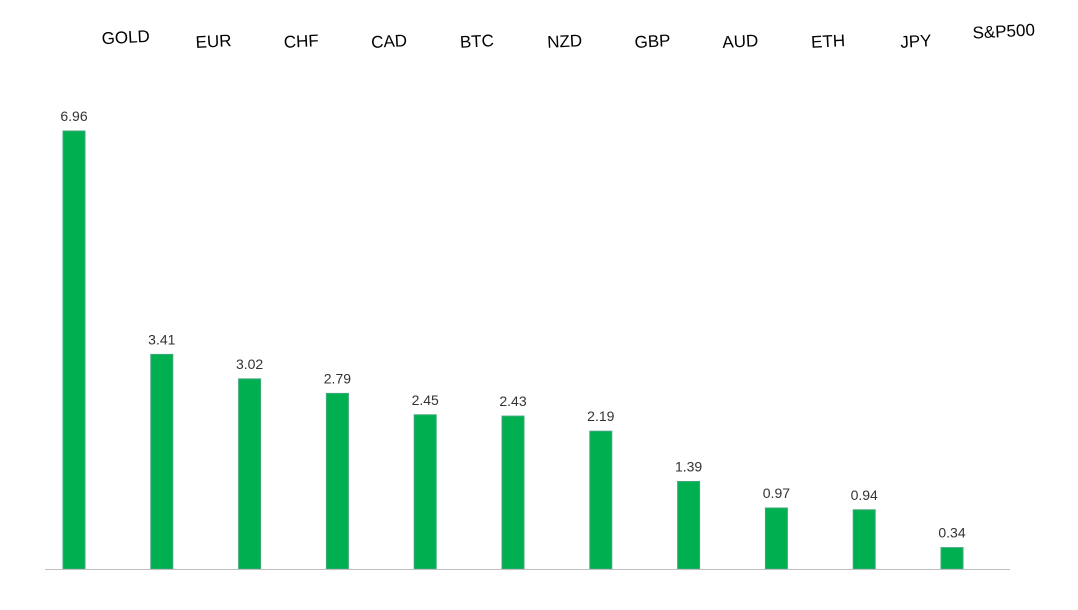 The height and width of the screenshot is (610, 1078). Describe the element at coordinates (337, 481) in the screenshot. I see `bar-cad` at that location.